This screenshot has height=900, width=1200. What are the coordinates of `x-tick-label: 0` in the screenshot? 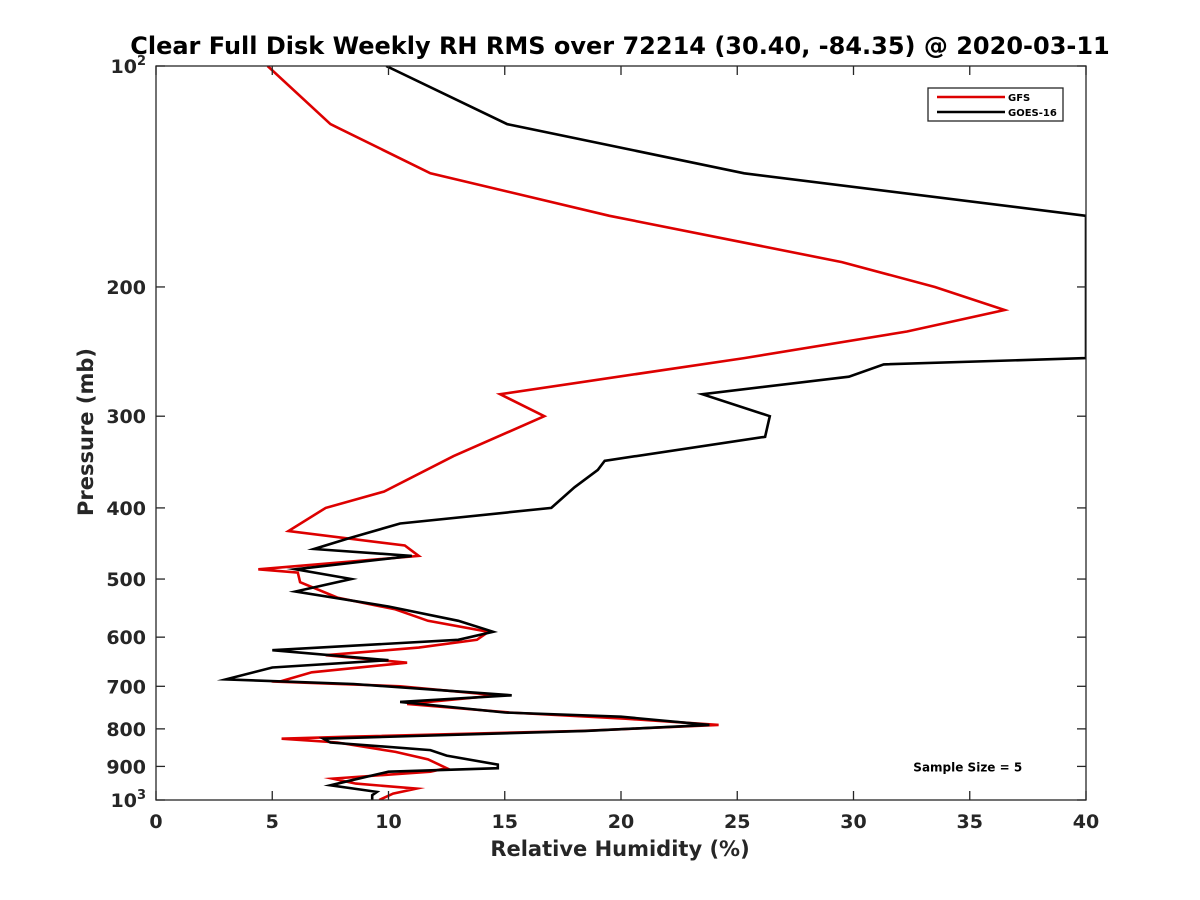 It's located at (155, 822).